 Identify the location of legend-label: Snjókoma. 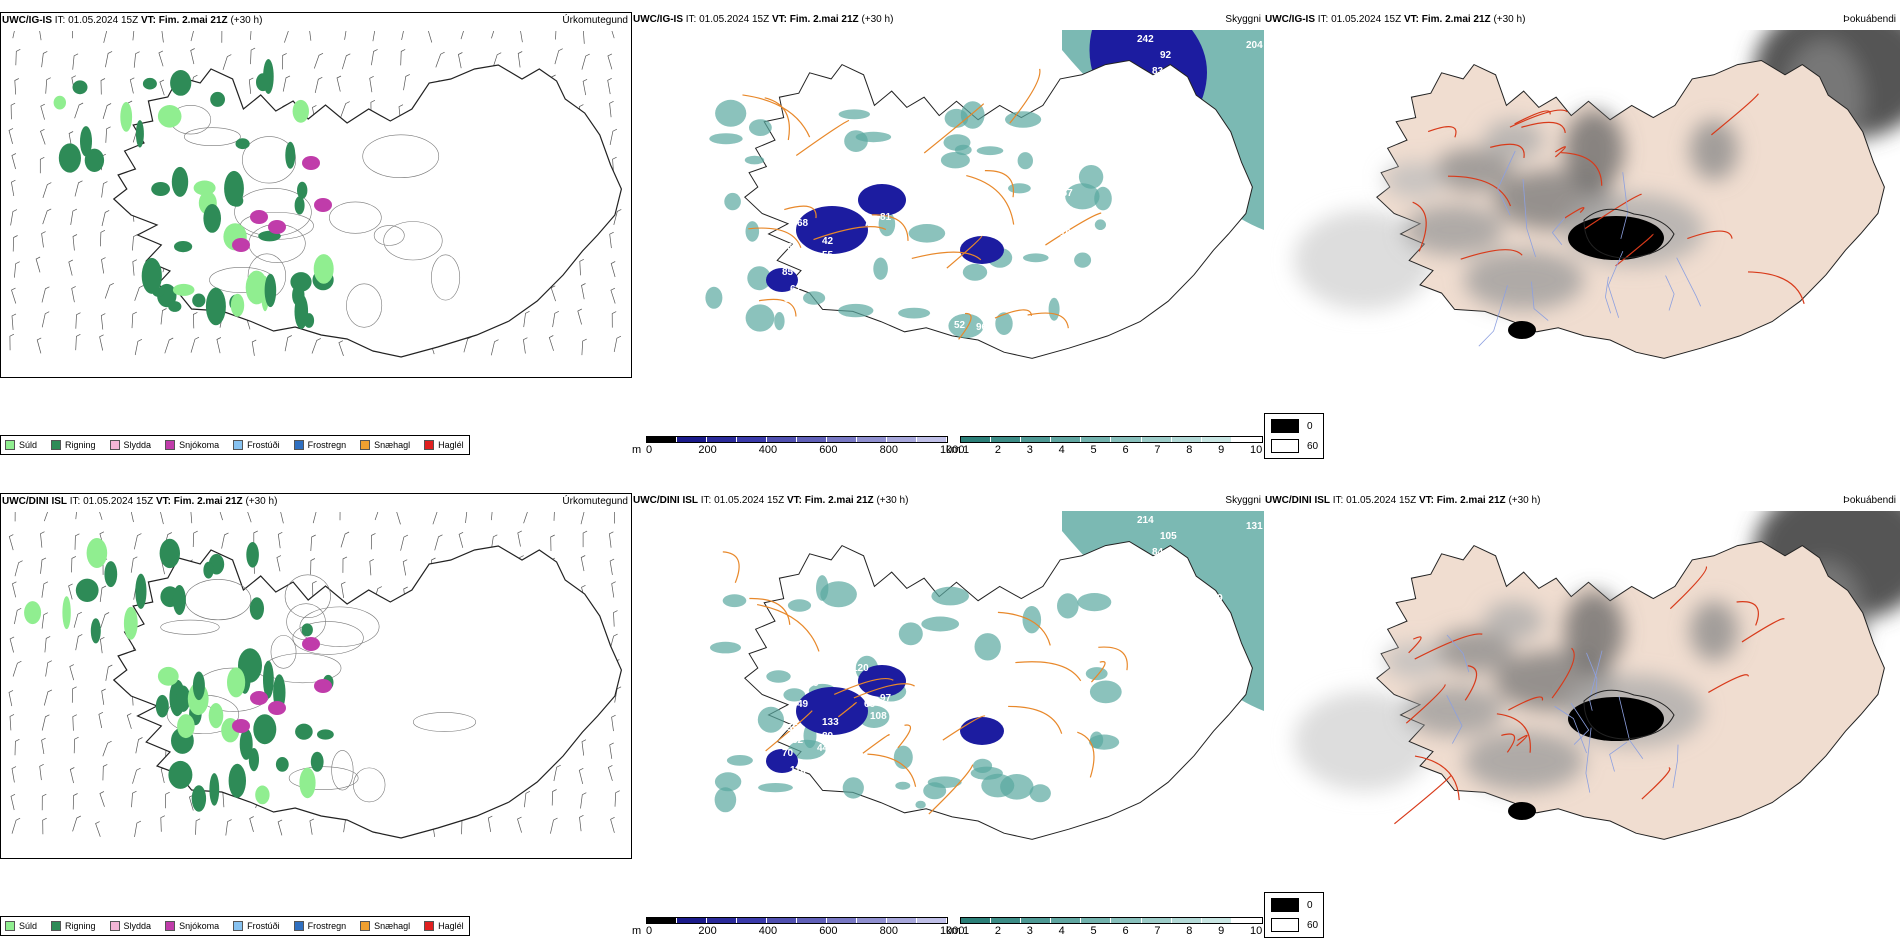
(199, 926).